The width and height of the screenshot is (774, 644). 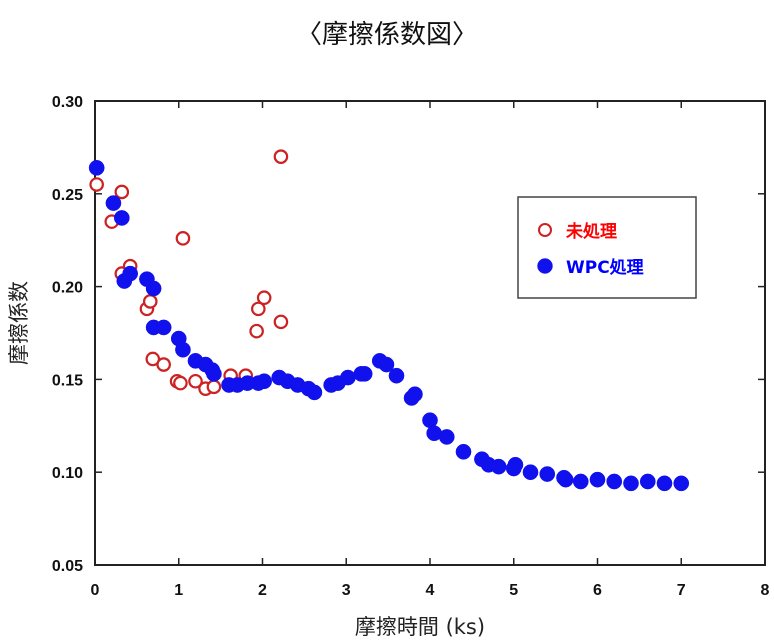 I want to click on legend-untreated-label: 未処理, so click(x=591, y=231).